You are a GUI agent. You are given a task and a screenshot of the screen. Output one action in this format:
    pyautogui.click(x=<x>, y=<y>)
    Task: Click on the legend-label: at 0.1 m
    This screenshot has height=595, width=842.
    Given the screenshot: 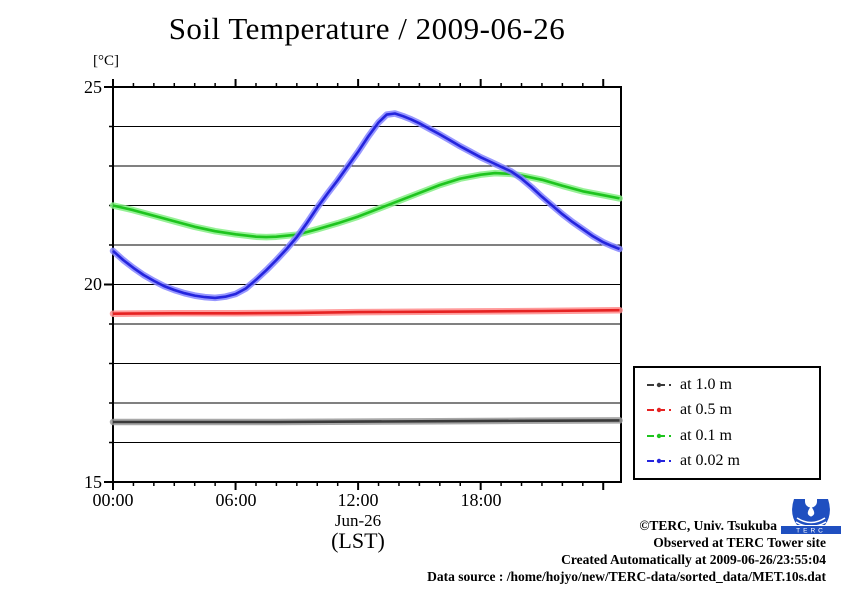 What is the action you would take?
    pyautogui.click(x=706, y=435)
    